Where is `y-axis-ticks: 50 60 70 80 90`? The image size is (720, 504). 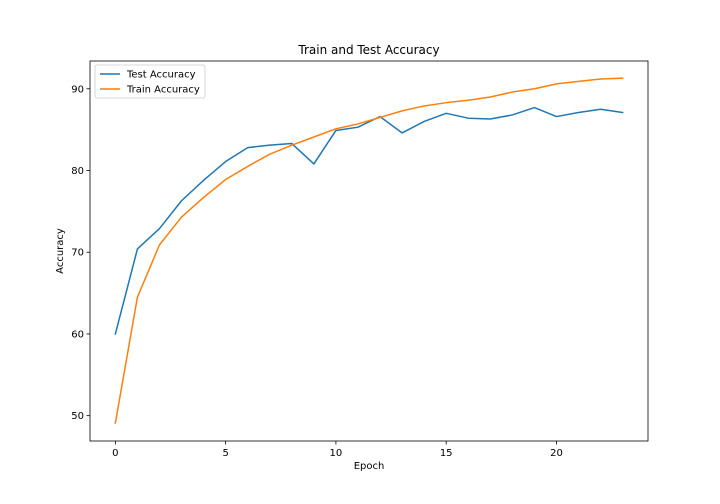 y-axis-ticks: 50 60 70 80 90 is located at coordinates (80, 253).